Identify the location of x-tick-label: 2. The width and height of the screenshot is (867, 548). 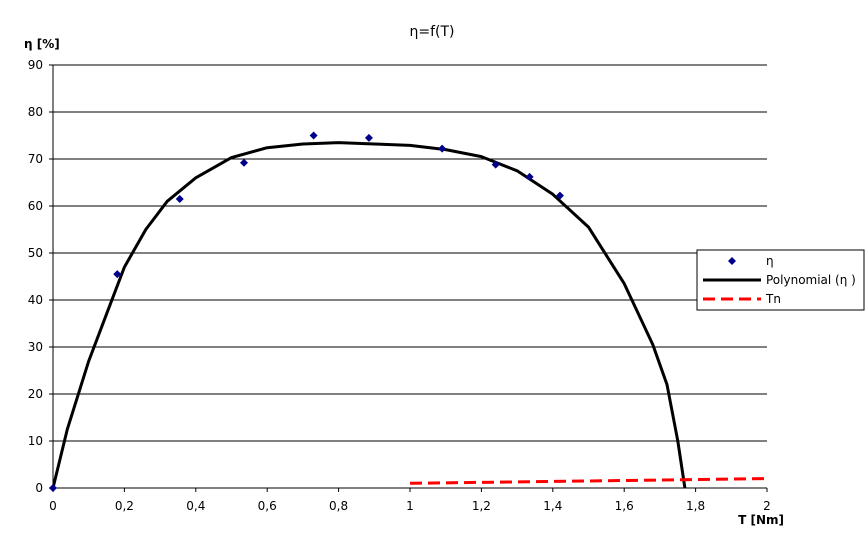
(767, 506).